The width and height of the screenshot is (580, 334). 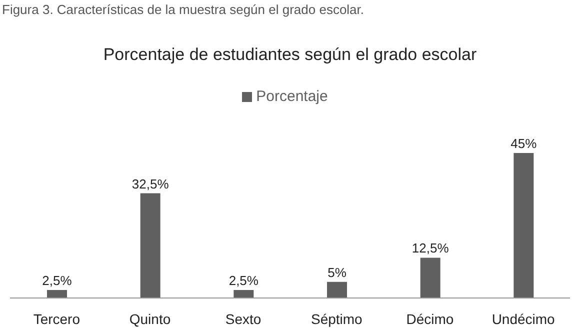 What do you see at coordinates (151, 184) in the screenshot?
I see `data-label: 32,5%` at bounding box center [151, 184].